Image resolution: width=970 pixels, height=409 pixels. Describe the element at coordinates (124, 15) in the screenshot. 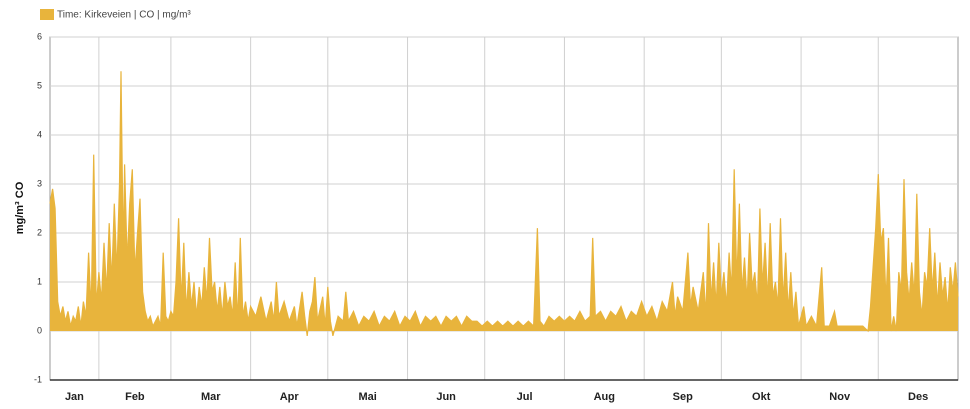

I see `legend-label: Time: Kirkeveien | CO | mg/m³` at that location.